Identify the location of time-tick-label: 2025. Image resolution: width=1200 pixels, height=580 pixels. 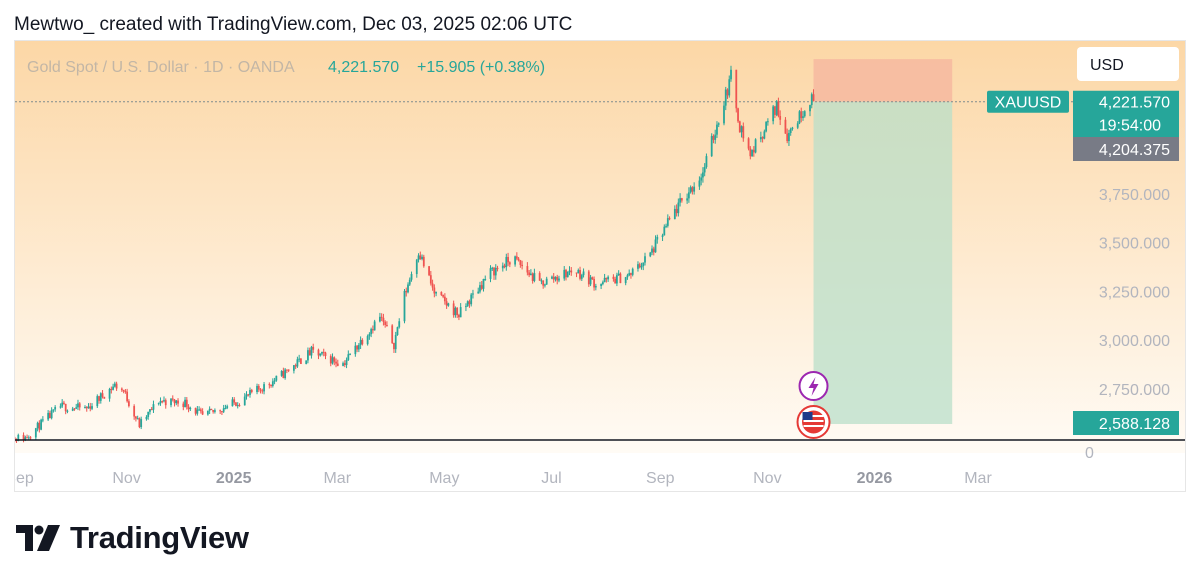
(234, 478).